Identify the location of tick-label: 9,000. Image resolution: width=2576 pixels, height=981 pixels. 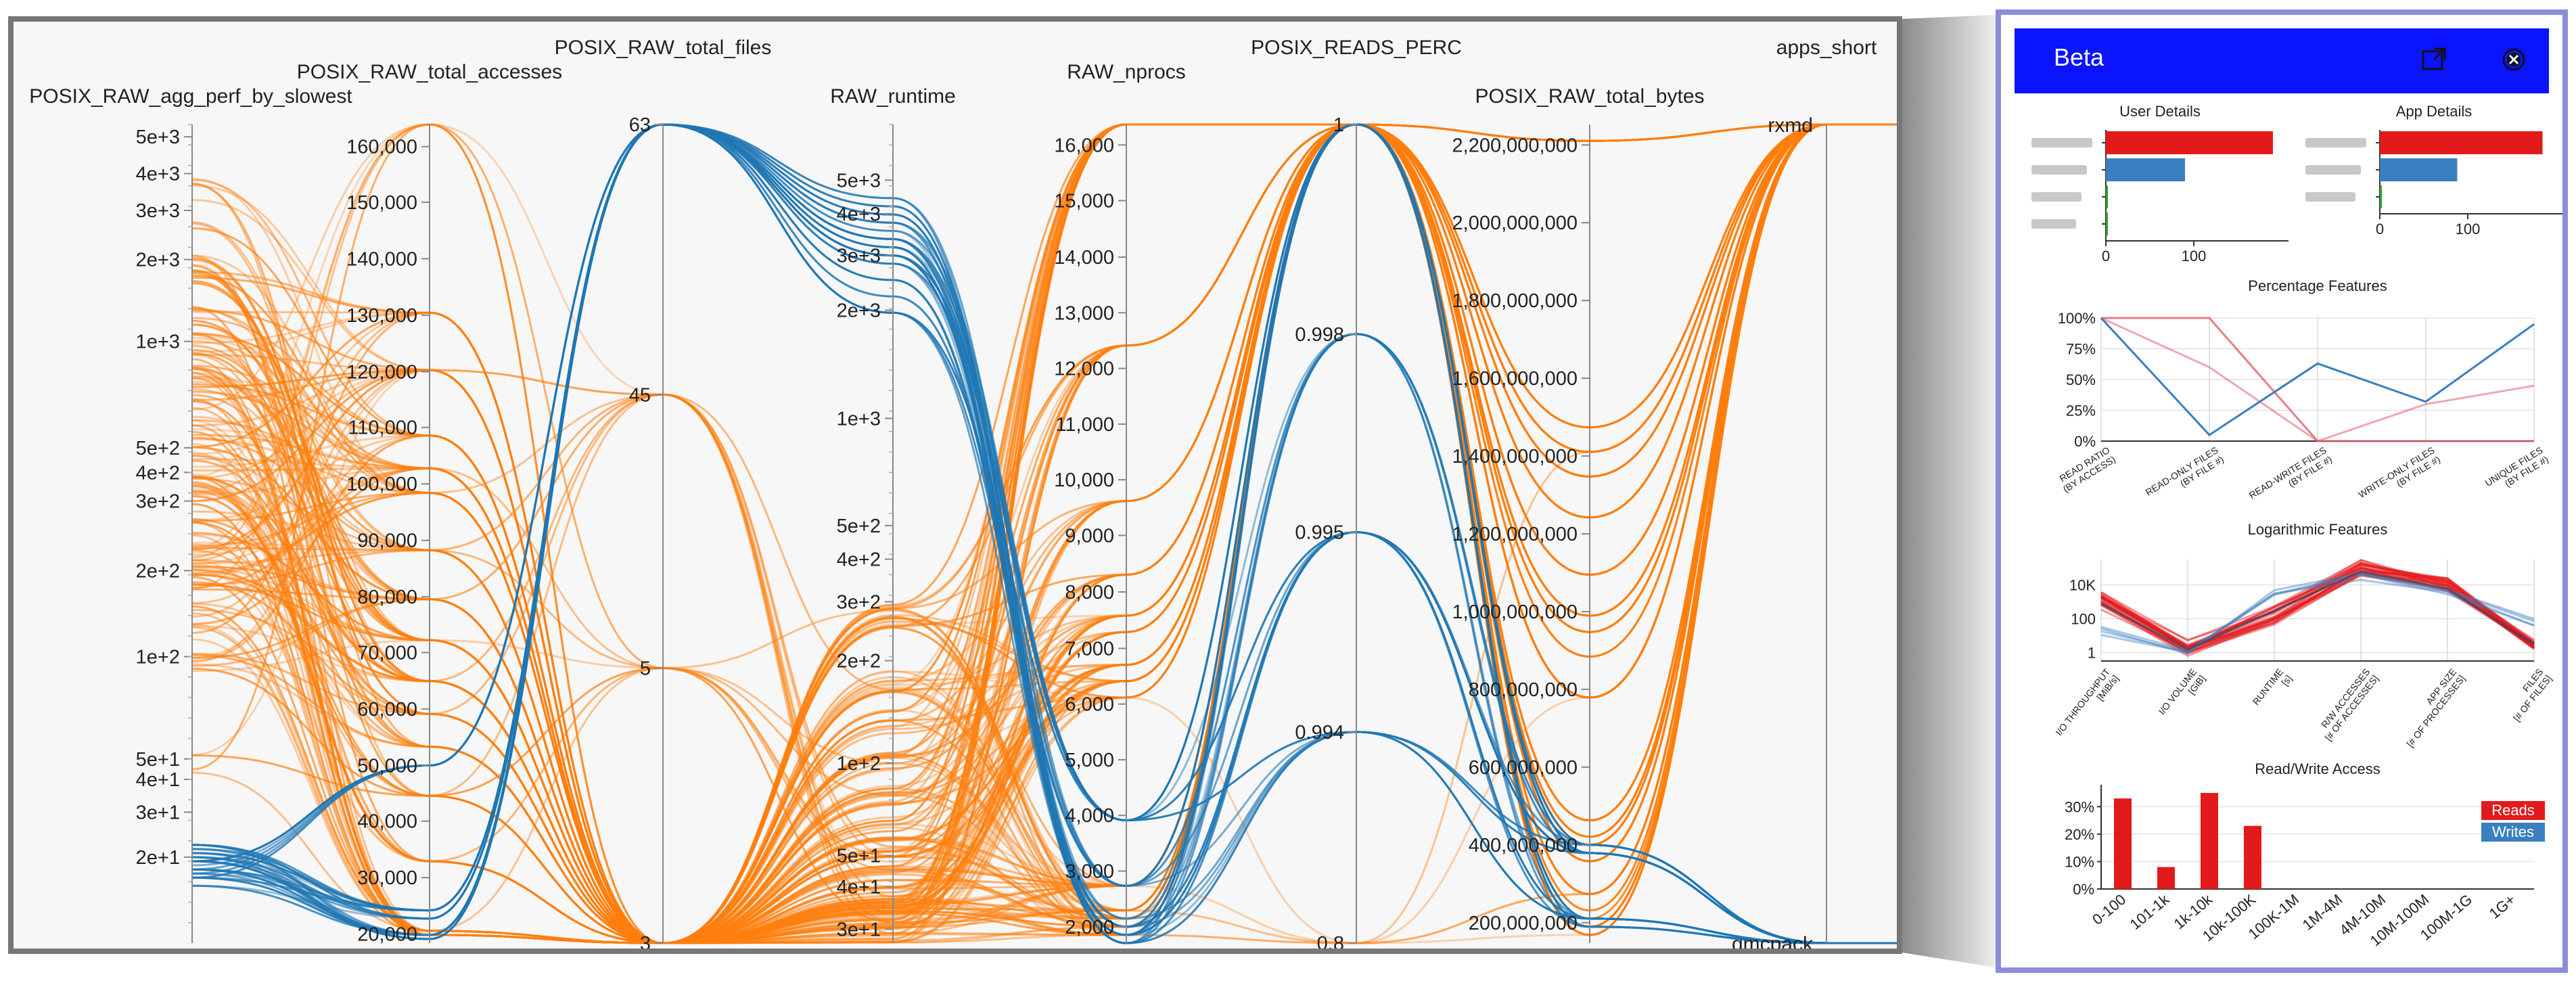
(1089, 536).